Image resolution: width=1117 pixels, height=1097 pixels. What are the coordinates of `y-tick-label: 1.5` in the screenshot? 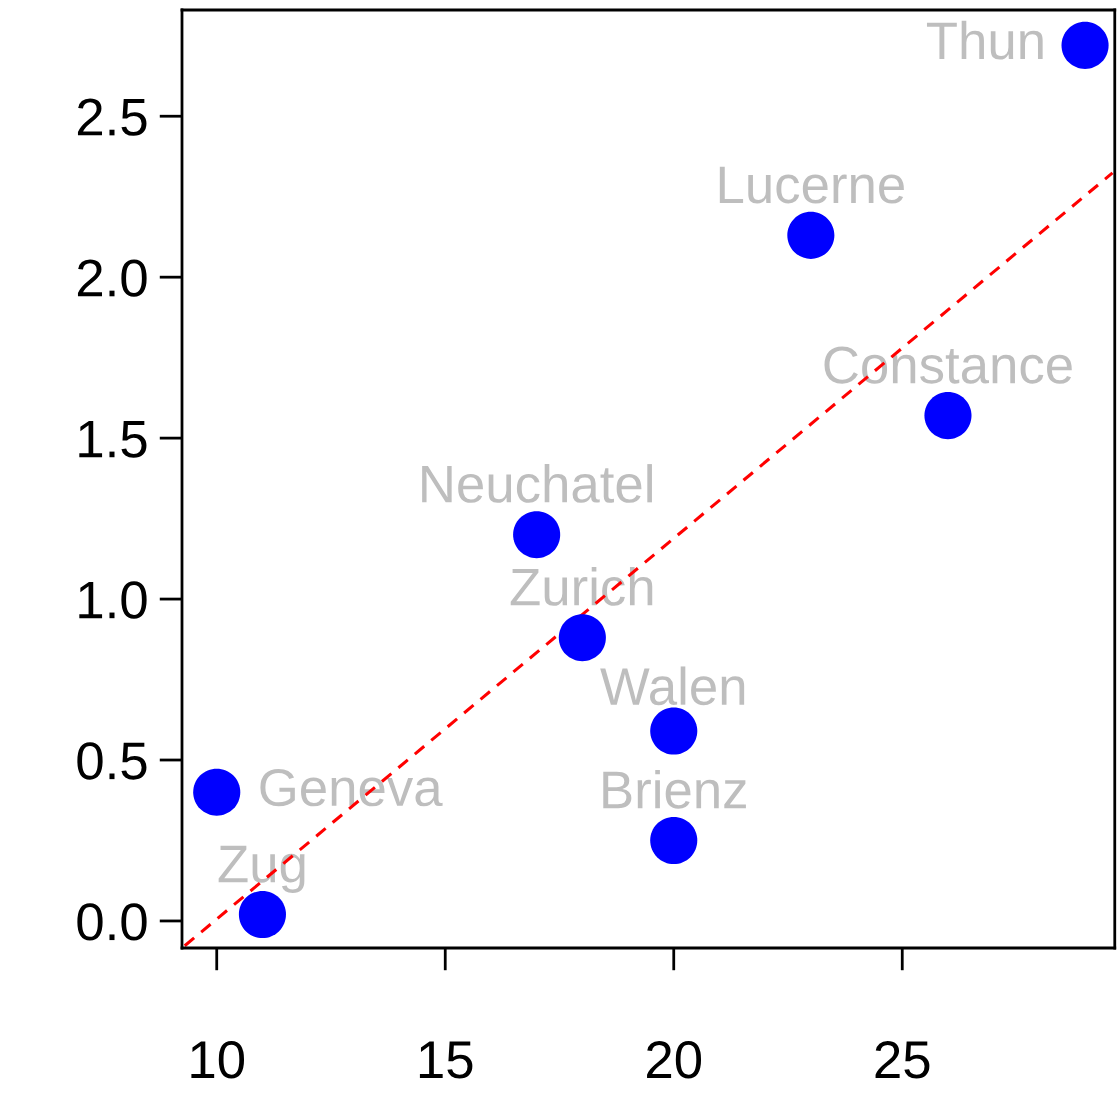 It's located at (113, 439).